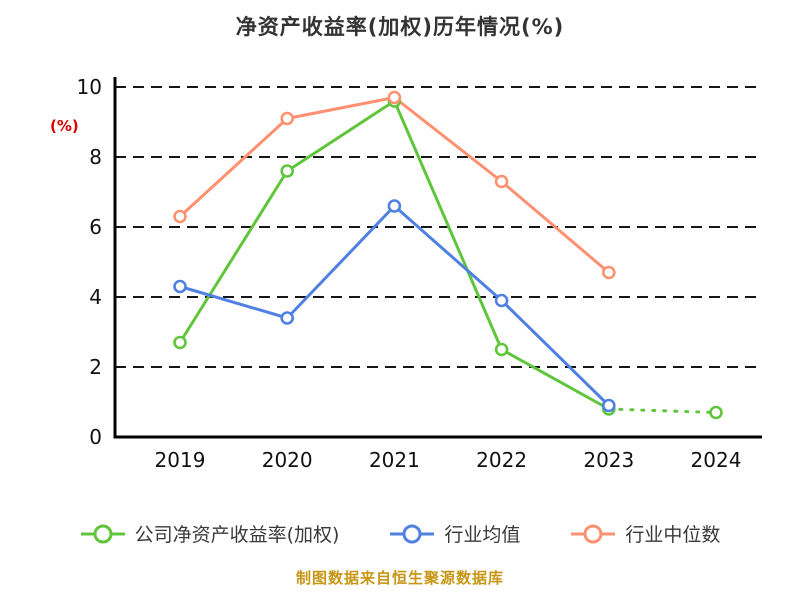  What do you see at coordinates (394, 97) in the screenshot?
I see `point-industry-median-2021` at bounding box center [394, 97].